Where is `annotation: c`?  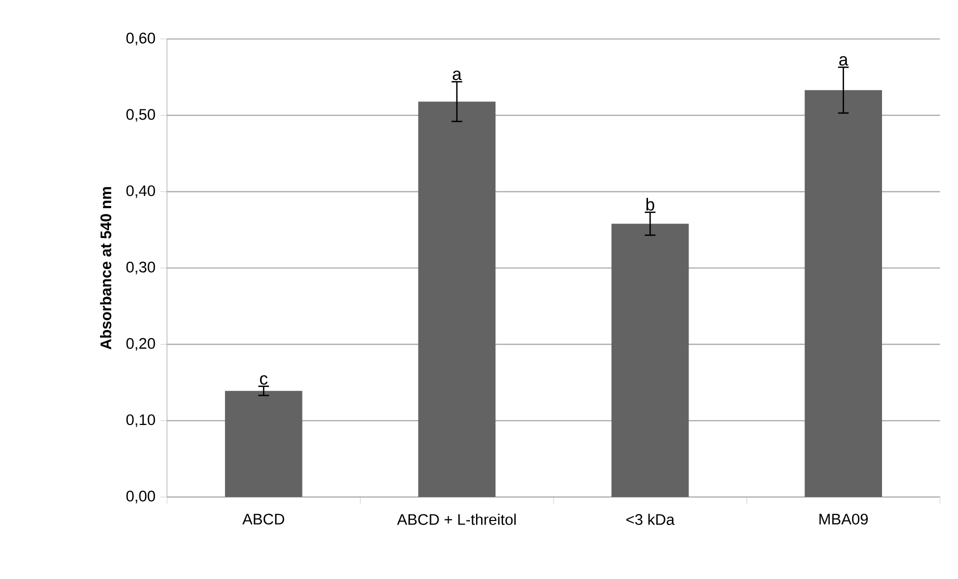
annotation: c is located at coordinates (264, 380).